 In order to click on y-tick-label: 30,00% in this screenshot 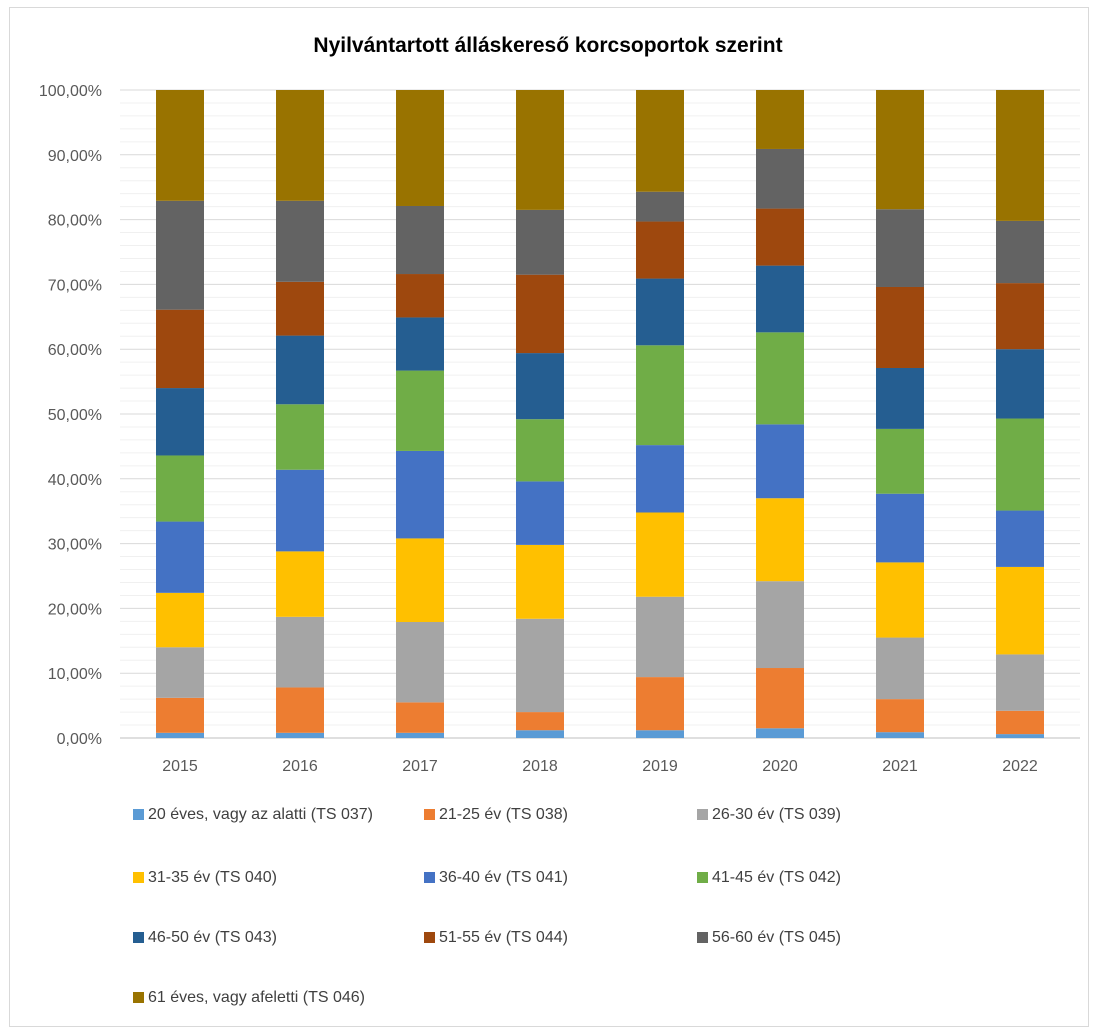, I will do `click(75, 545)`.